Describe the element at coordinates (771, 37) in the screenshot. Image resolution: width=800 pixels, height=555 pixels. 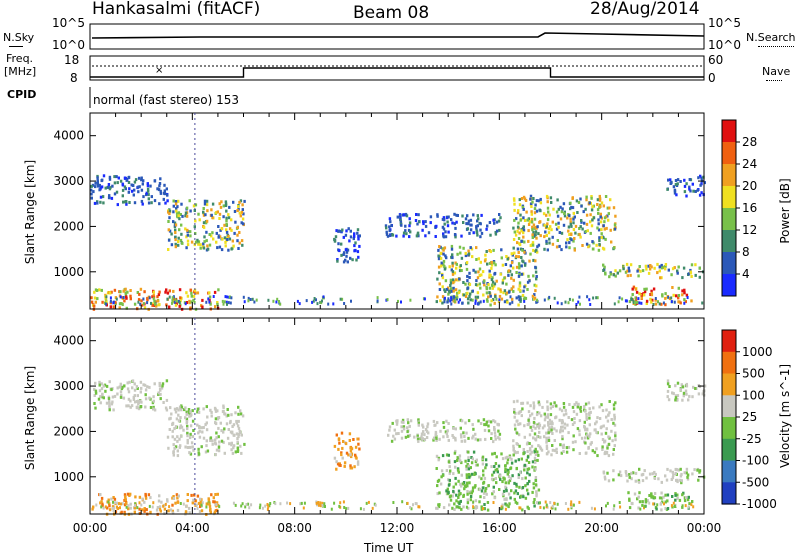
I see `nsearch-label: N.Search` at that location.